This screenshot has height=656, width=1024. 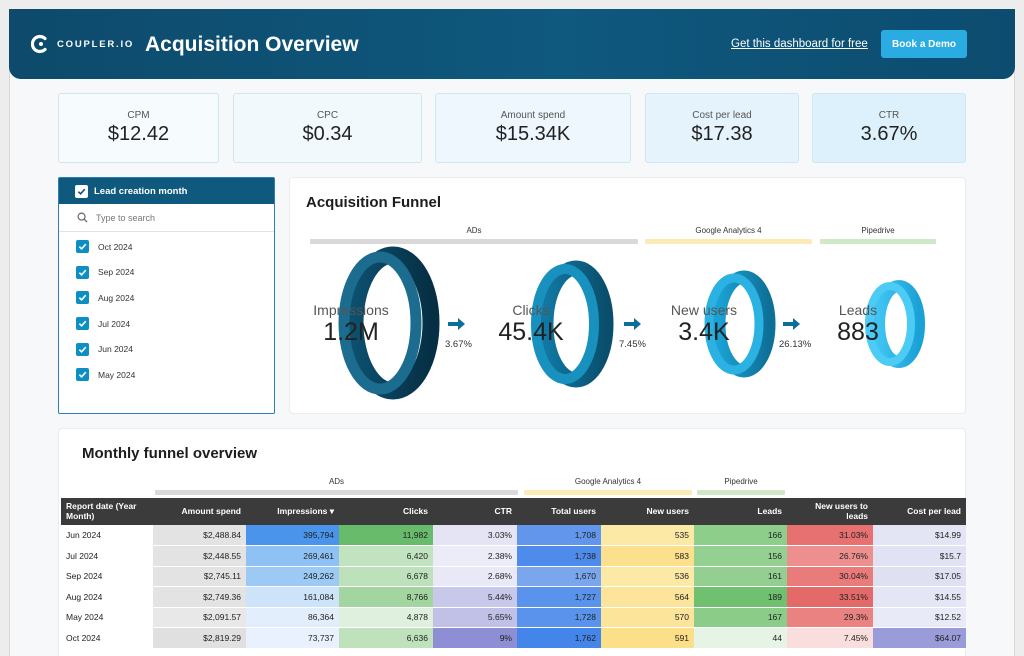 What do you see at coordinates (647, 617) in the screenshot?
I see `cell: 570` at bounding box center [647, 617].